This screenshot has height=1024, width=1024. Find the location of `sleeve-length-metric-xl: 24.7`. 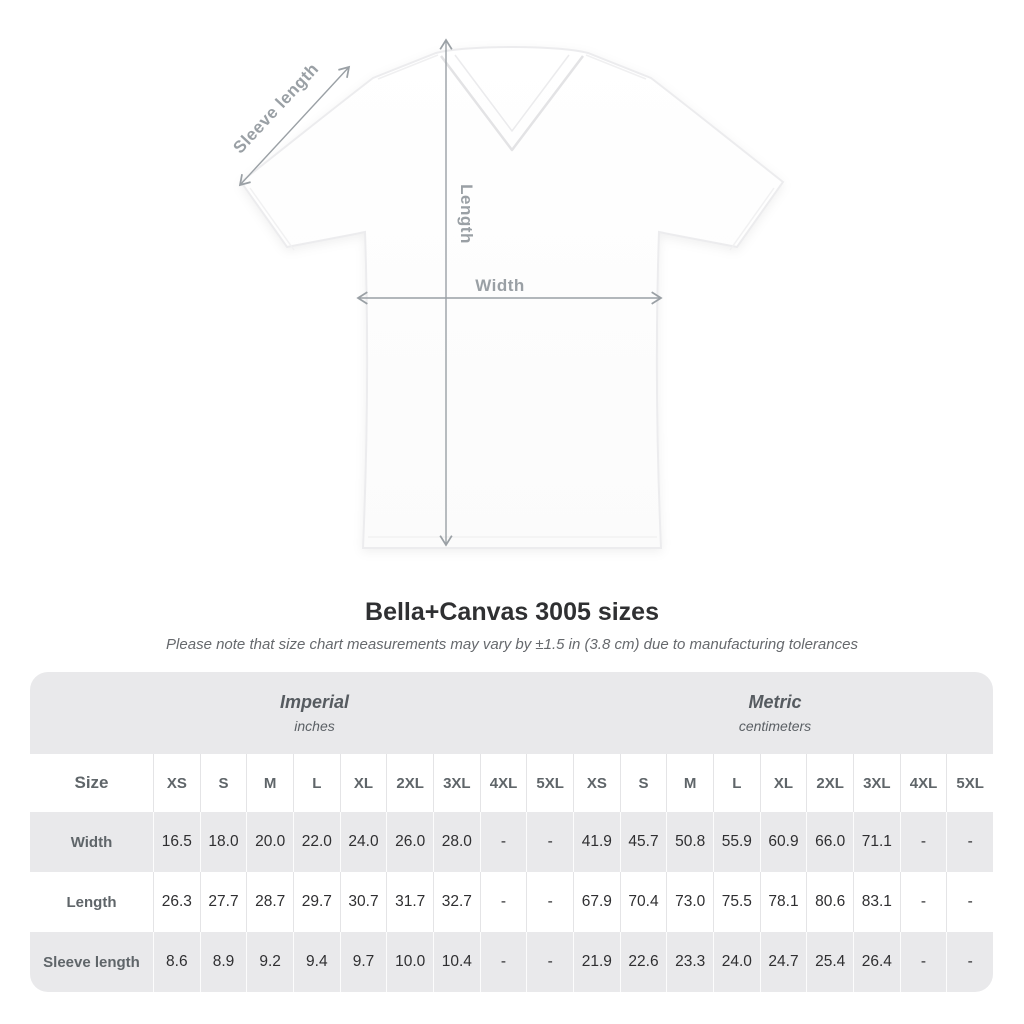

sleeve-length-metric-xl: 24.7 is located at coordinates (783, 962).